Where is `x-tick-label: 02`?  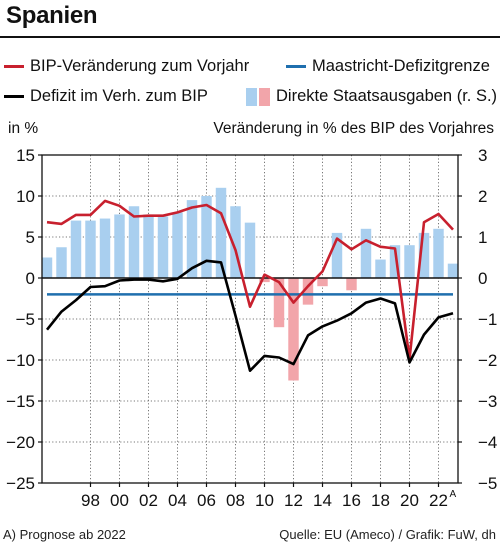
x-tick-label: 02 is located at coordinates (148, 500).